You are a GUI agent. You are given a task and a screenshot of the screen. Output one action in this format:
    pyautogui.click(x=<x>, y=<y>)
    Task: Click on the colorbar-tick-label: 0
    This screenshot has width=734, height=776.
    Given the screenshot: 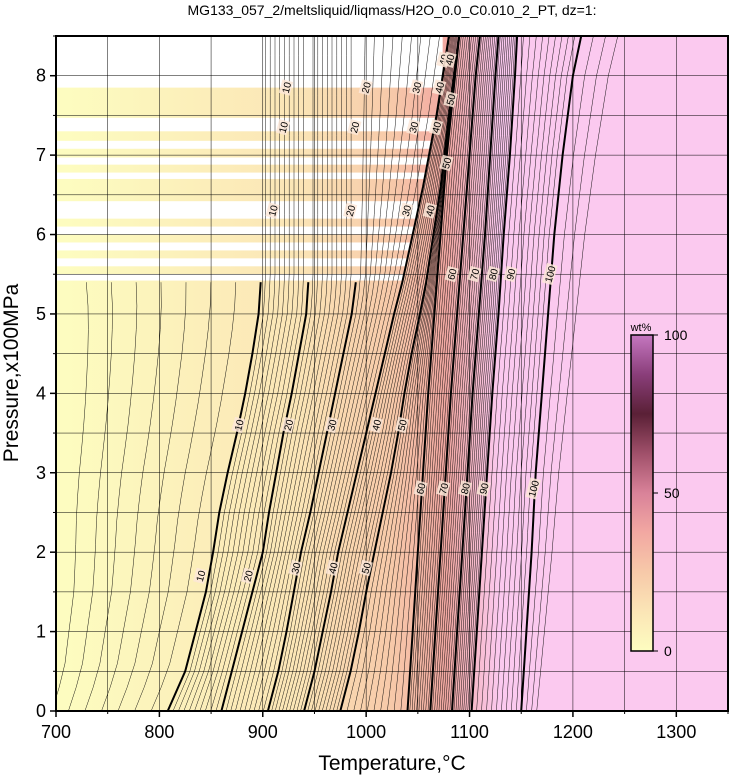 What is the action you would take?
    pyautogui.click(x=668, y=651)
    